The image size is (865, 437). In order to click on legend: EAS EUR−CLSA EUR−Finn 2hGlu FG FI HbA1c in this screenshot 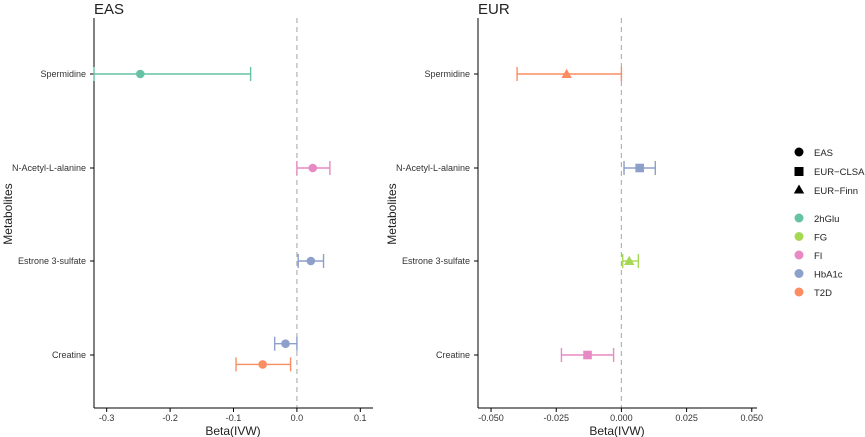, I will do `click(829, 223)`.